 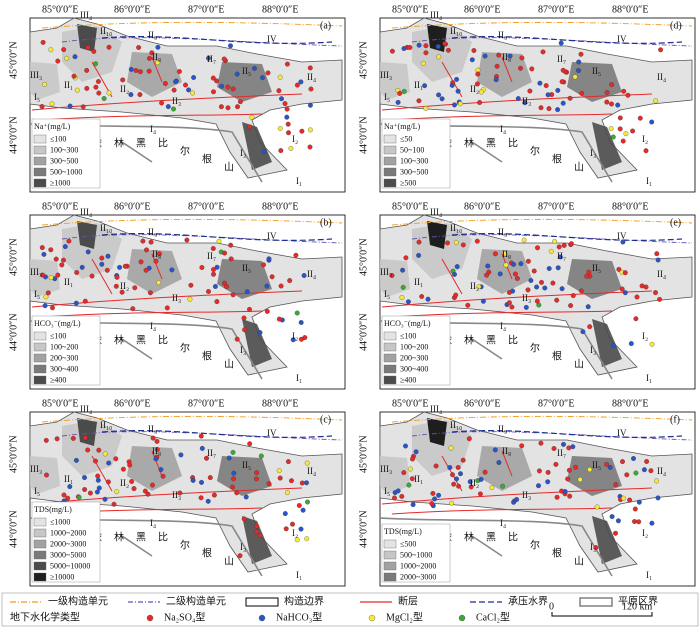 I want to click on region-label: II₈, so click(x=156, y=451).